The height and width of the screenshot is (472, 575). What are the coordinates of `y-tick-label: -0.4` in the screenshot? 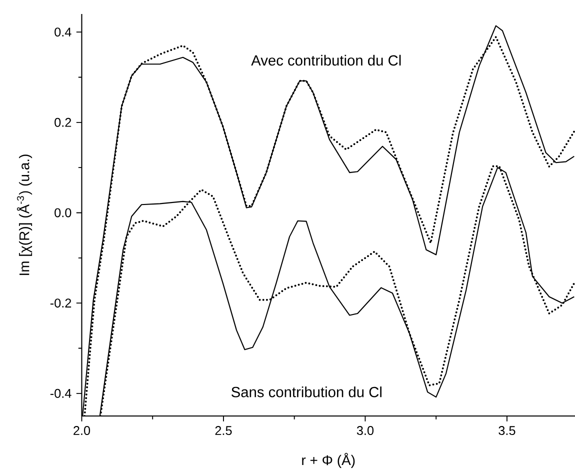 It's located at (61, 393).